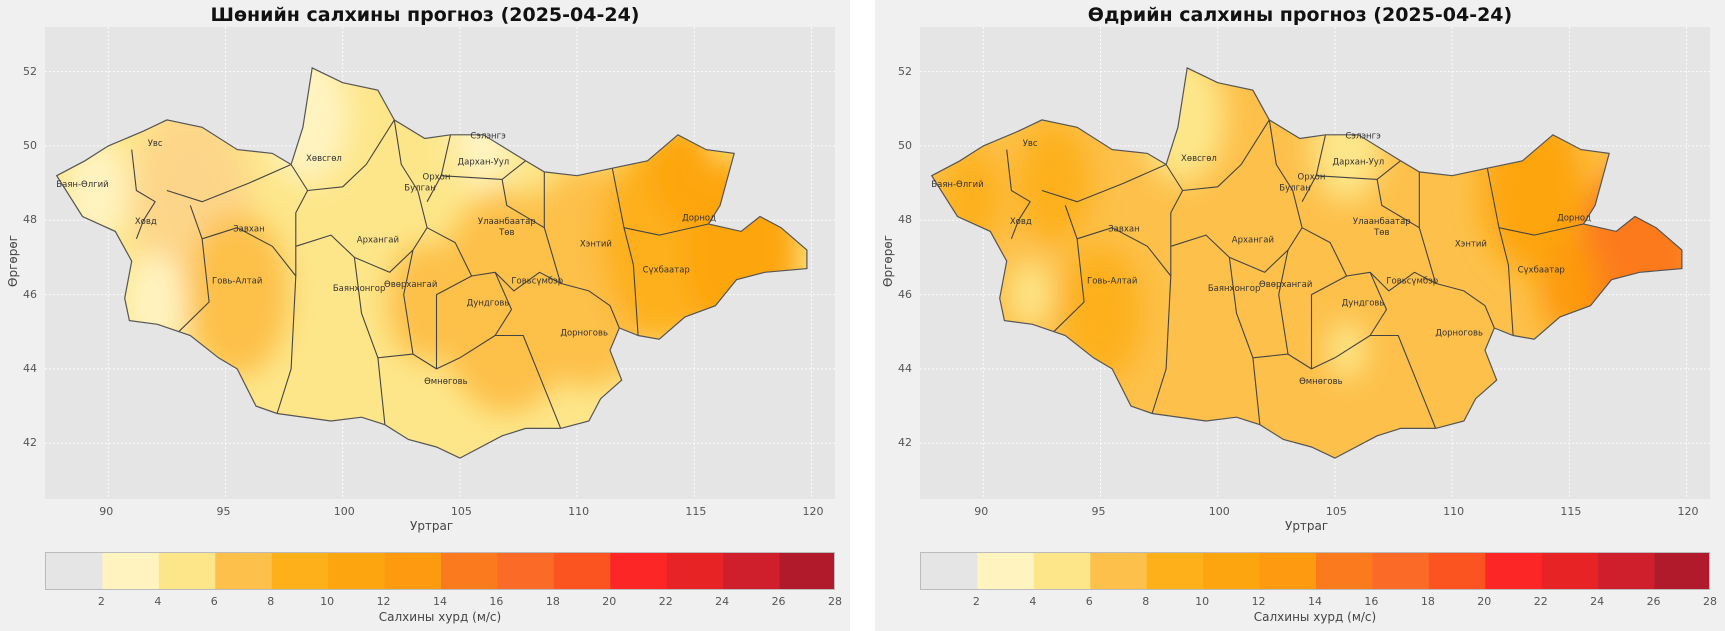 The width and height of the screenshot is (1725, 631). What do you see at coordinates (1021, 222) in the screenshot?
I see `province-label: Ховд` at bounding box center [1021, 222].